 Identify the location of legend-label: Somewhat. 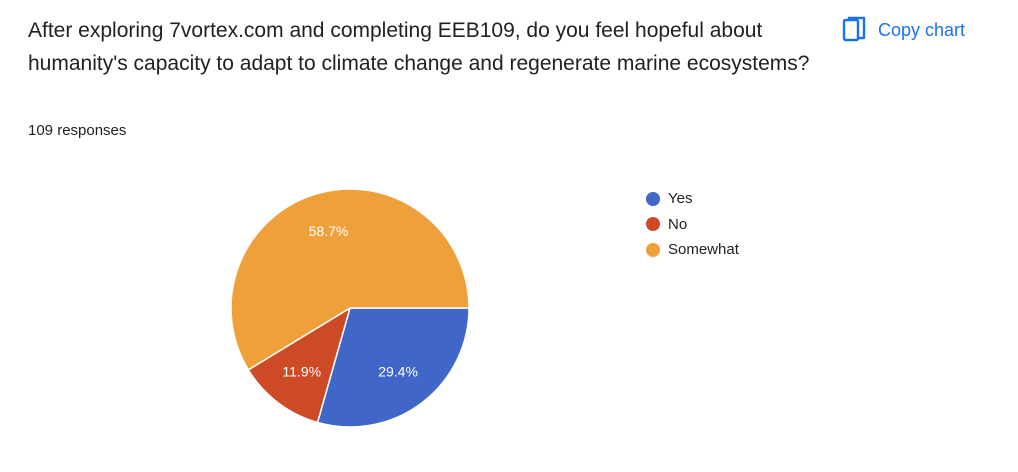
(703, 250).